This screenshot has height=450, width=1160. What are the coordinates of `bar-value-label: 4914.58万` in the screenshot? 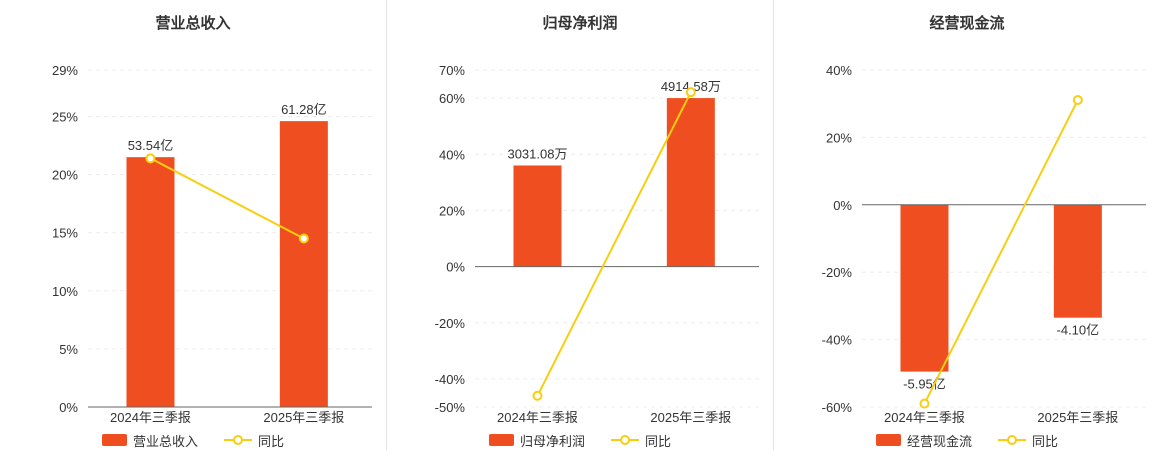 It's located at (691, 86).